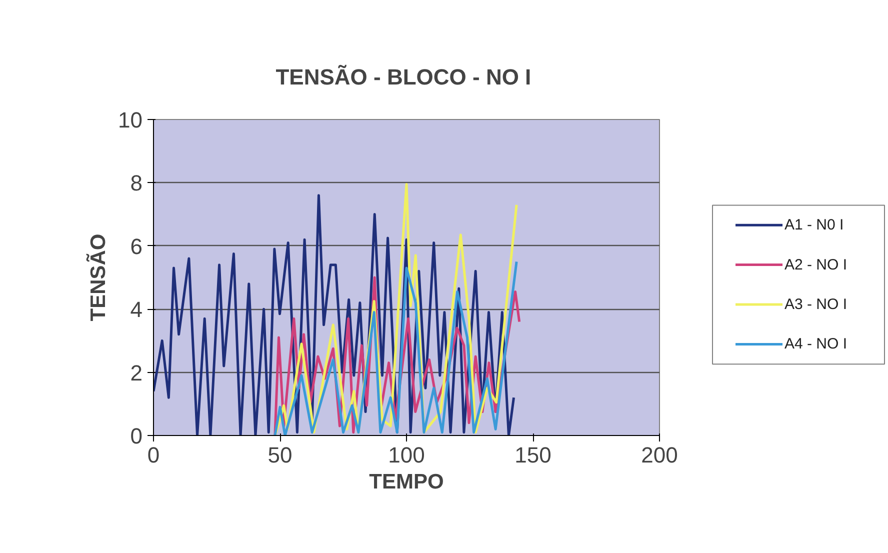 This screenshot has height=553, width=888. Describe the element at coordinates (404, 77) in the screenshot. I see `chart-title: TENSÃO - BLOCO - NO I` at that location.